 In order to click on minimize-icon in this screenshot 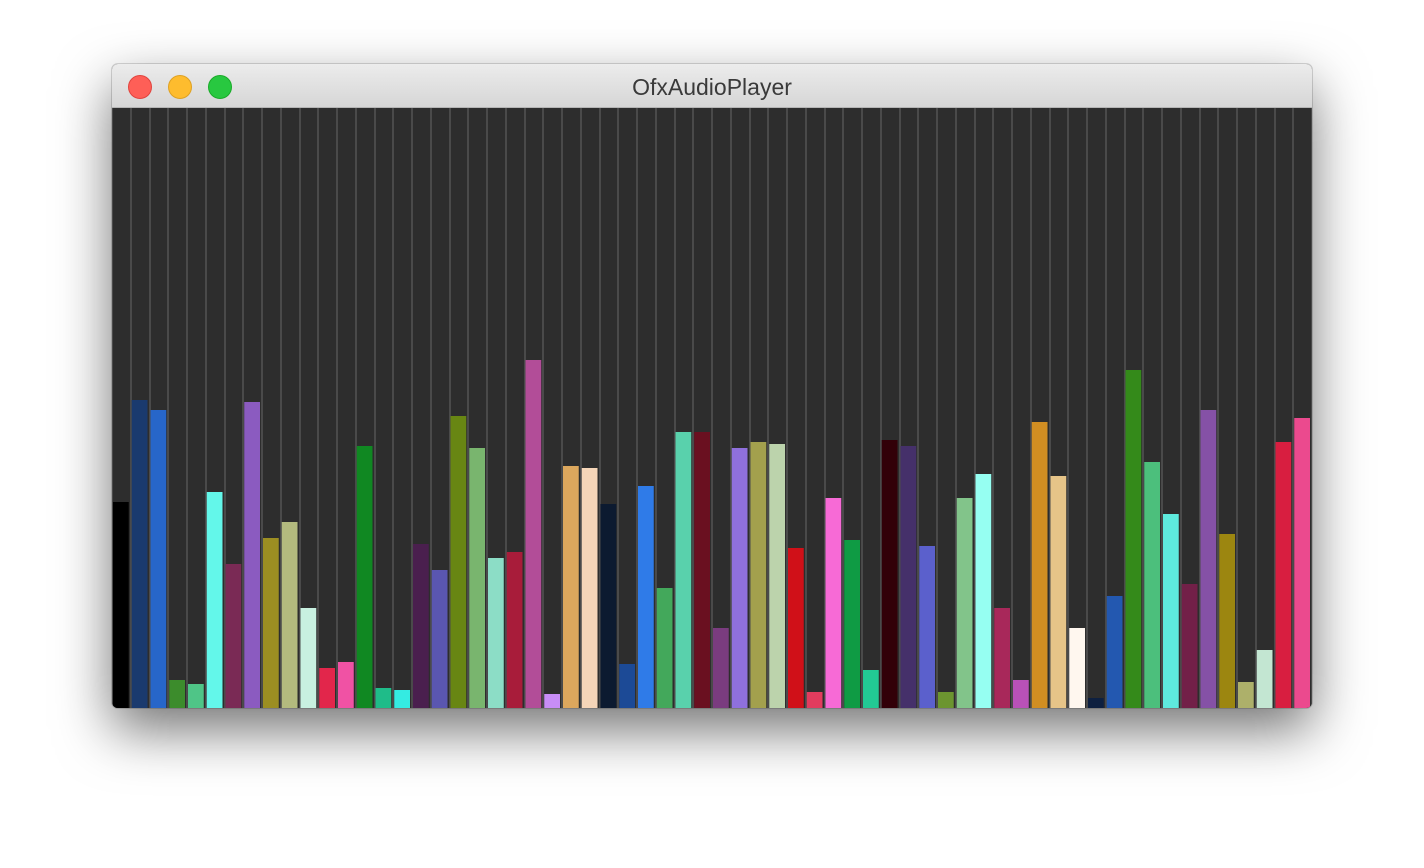, I will do `click(180, 87)`.